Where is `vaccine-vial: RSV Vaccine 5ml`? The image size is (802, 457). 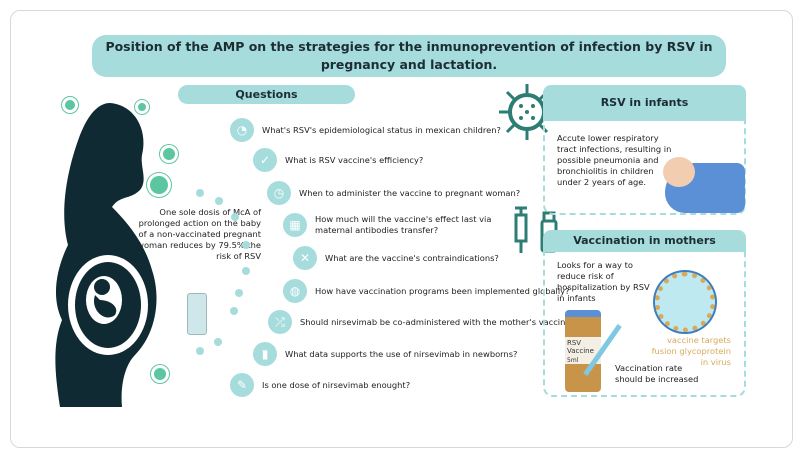
vaccine-vial: RSV Vaccine 5ml is located at coordinates (583, 351).